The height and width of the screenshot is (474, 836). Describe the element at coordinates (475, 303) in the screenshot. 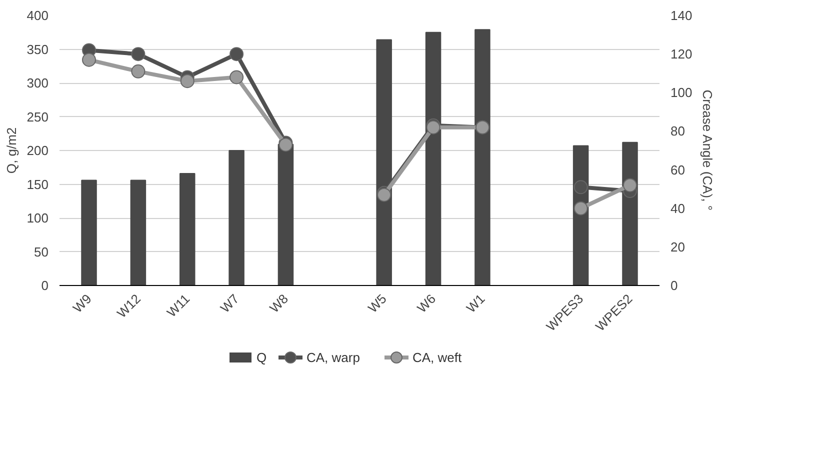

I see `x-tick-label: W1` at that location.